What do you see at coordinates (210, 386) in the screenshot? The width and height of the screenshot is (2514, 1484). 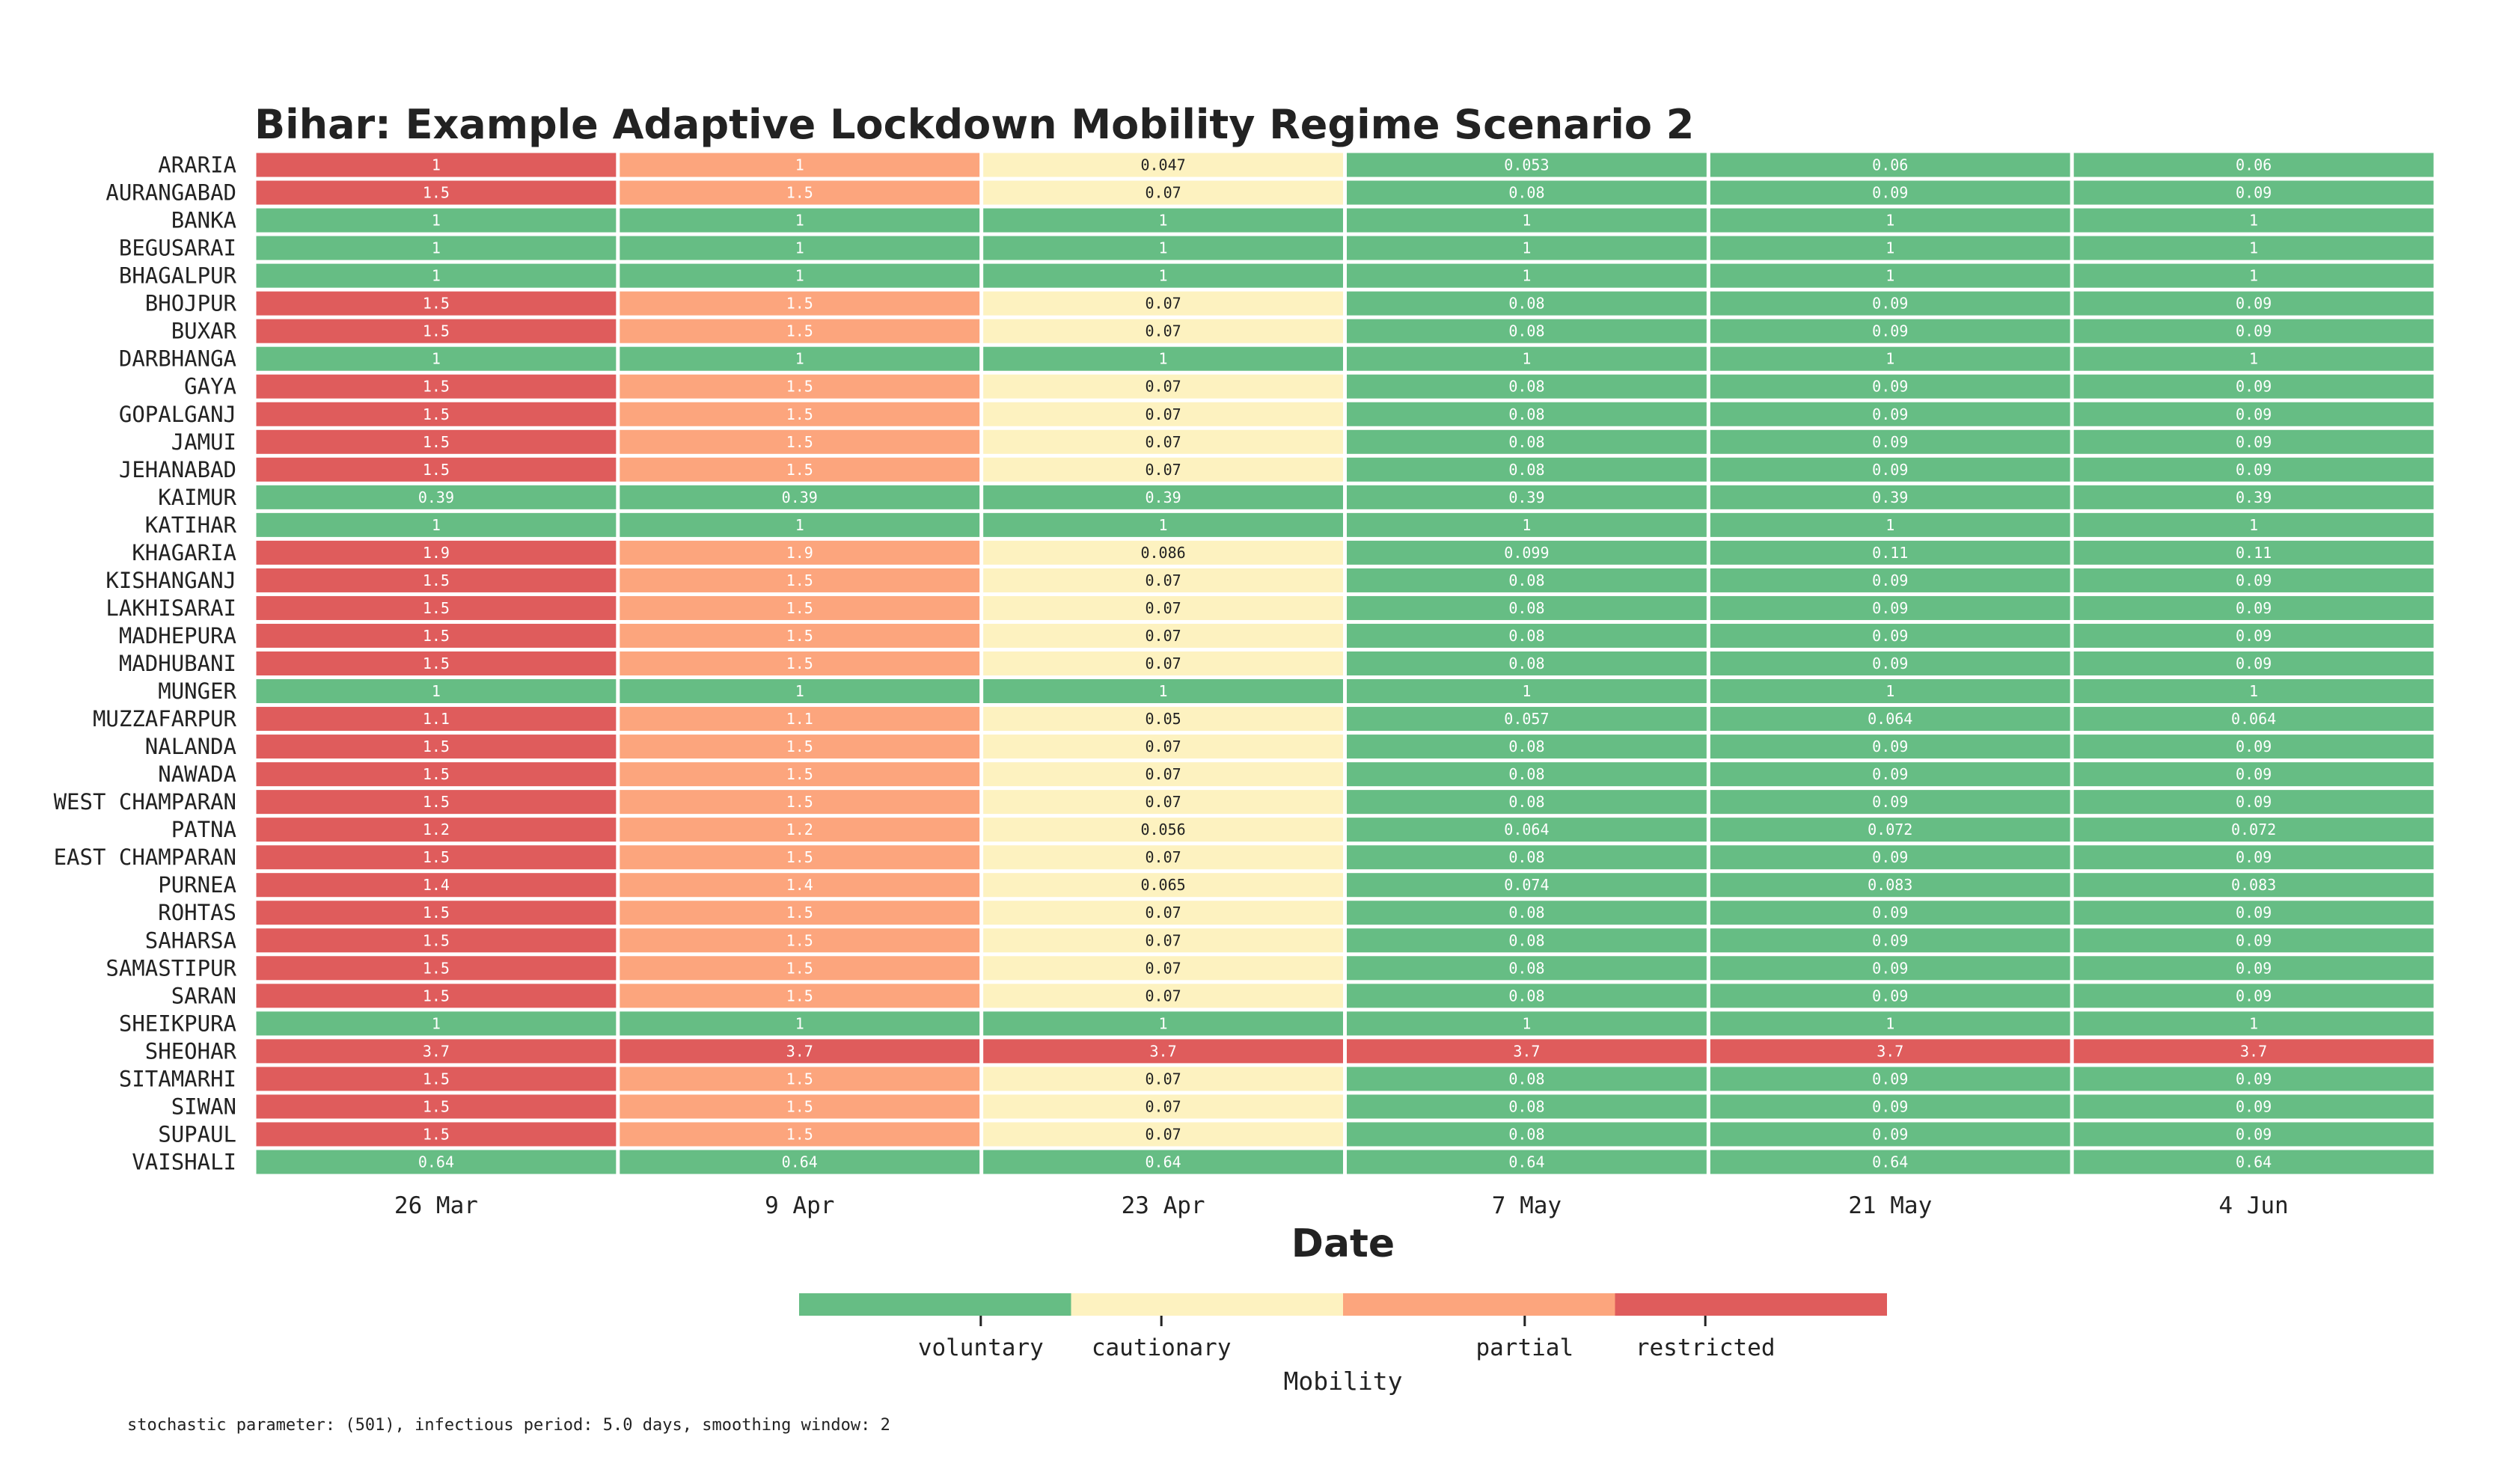 I see `row-label: GAYA` at bounding box center [210, 386].